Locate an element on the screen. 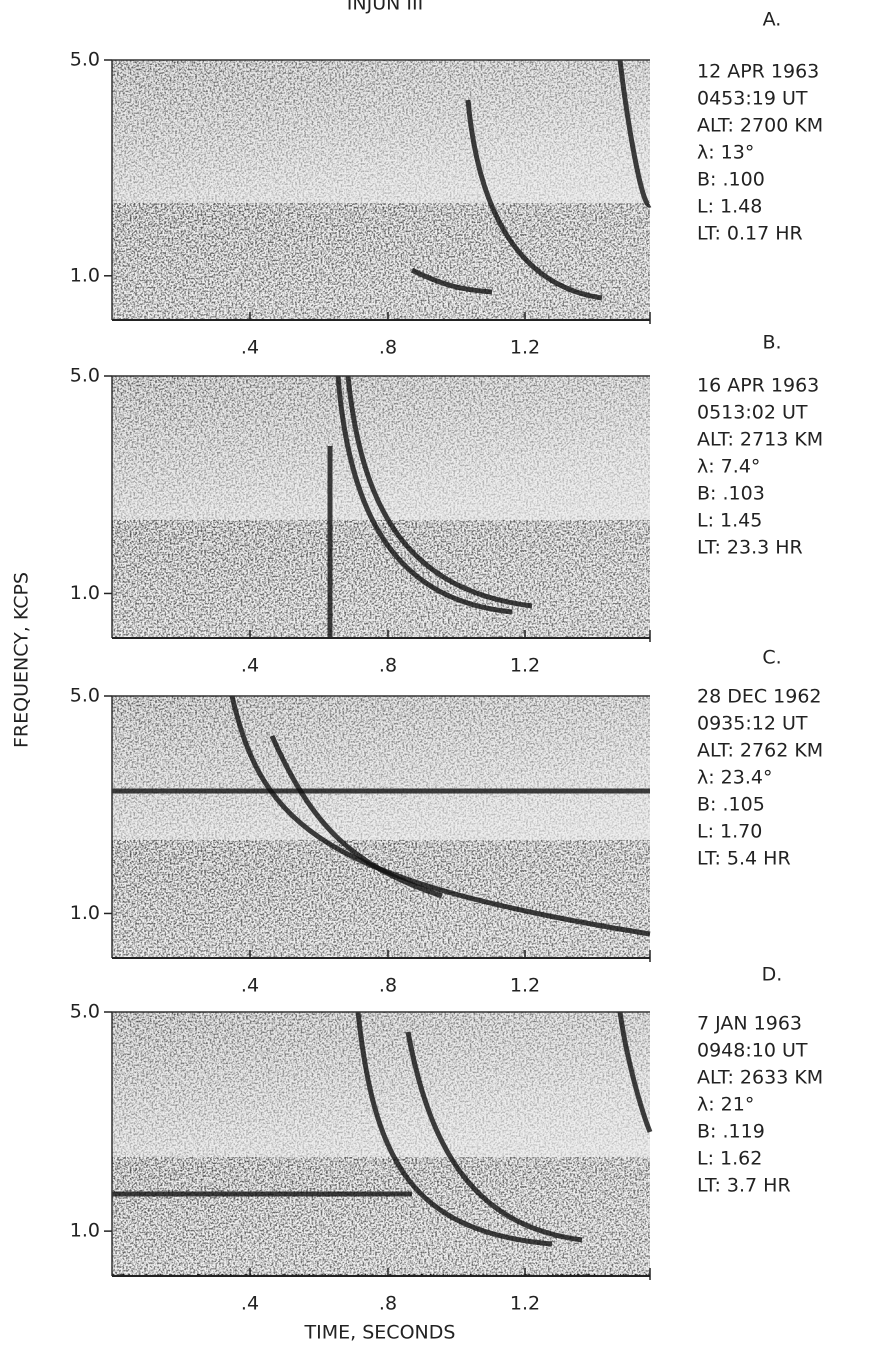  panel-info-line: B: .119 is located at coordinates (731, 1132).